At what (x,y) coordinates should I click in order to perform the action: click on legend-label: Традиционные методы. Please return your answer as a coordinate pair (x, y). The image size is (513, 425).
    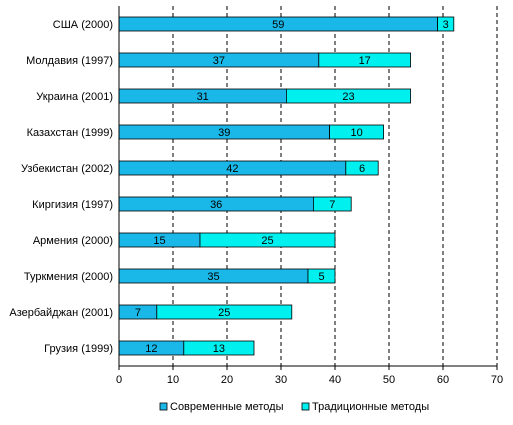
    Looking at the image, I should click on (370, 407).